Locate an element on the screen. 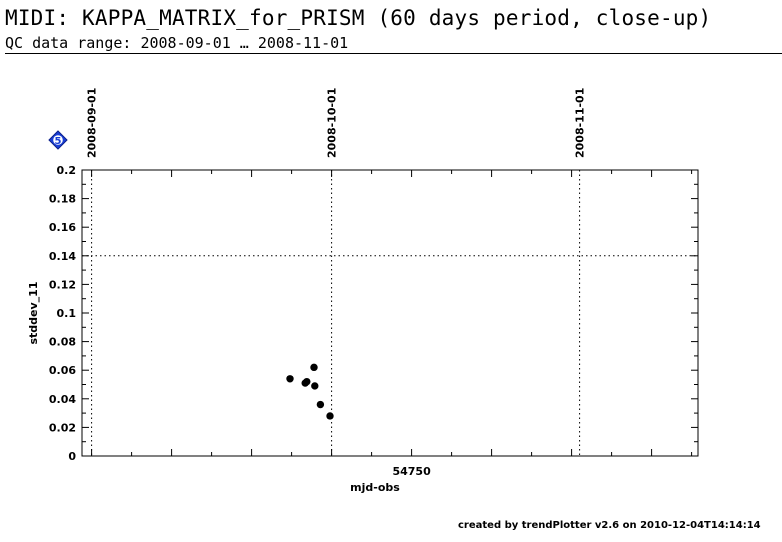 The width and height of the screenshot is (782, 542). y-tick-label: 0 is located at coordinates (72, 456).